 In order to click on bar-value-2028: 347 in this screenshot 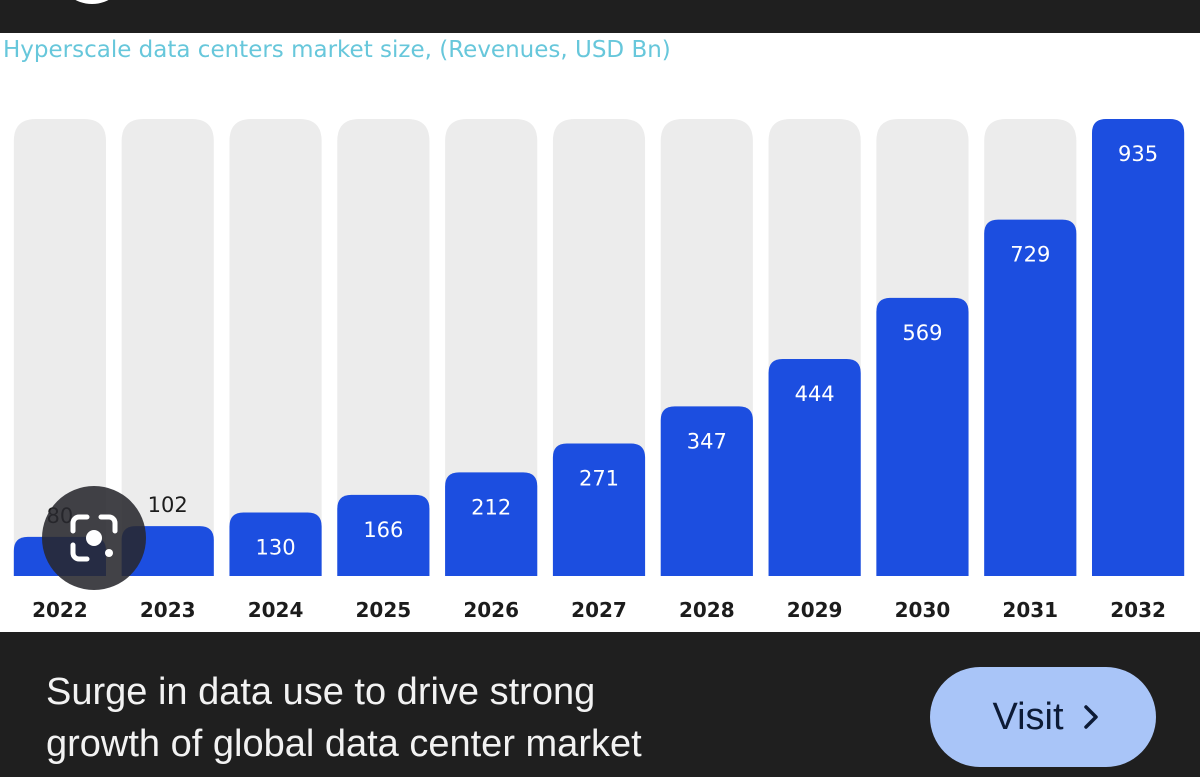, I will do `click(707, 441)`.